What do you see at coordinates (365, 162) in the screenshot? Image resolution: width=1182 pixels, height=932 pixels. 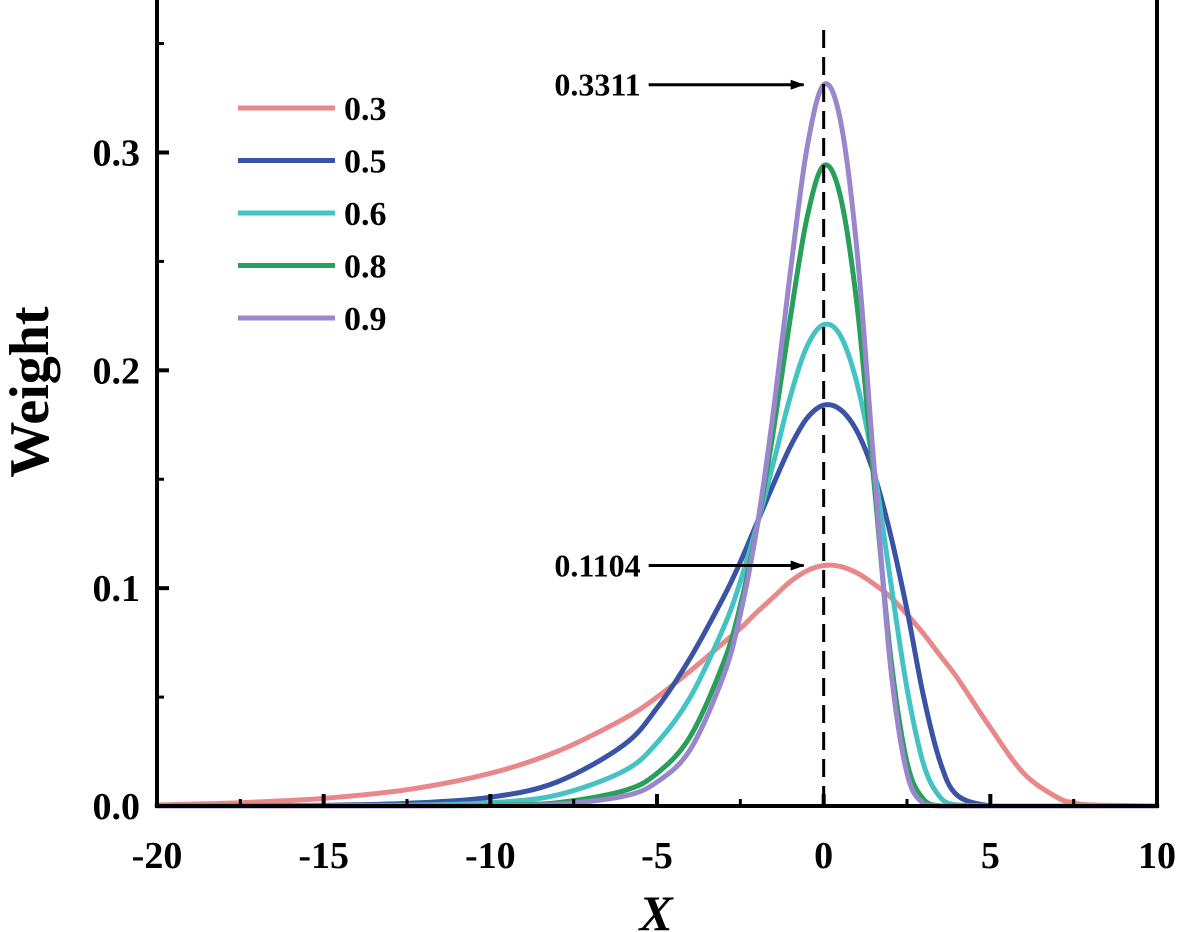 I see `legend-label-0-5: 0.5` at bounding box center [365, 162].